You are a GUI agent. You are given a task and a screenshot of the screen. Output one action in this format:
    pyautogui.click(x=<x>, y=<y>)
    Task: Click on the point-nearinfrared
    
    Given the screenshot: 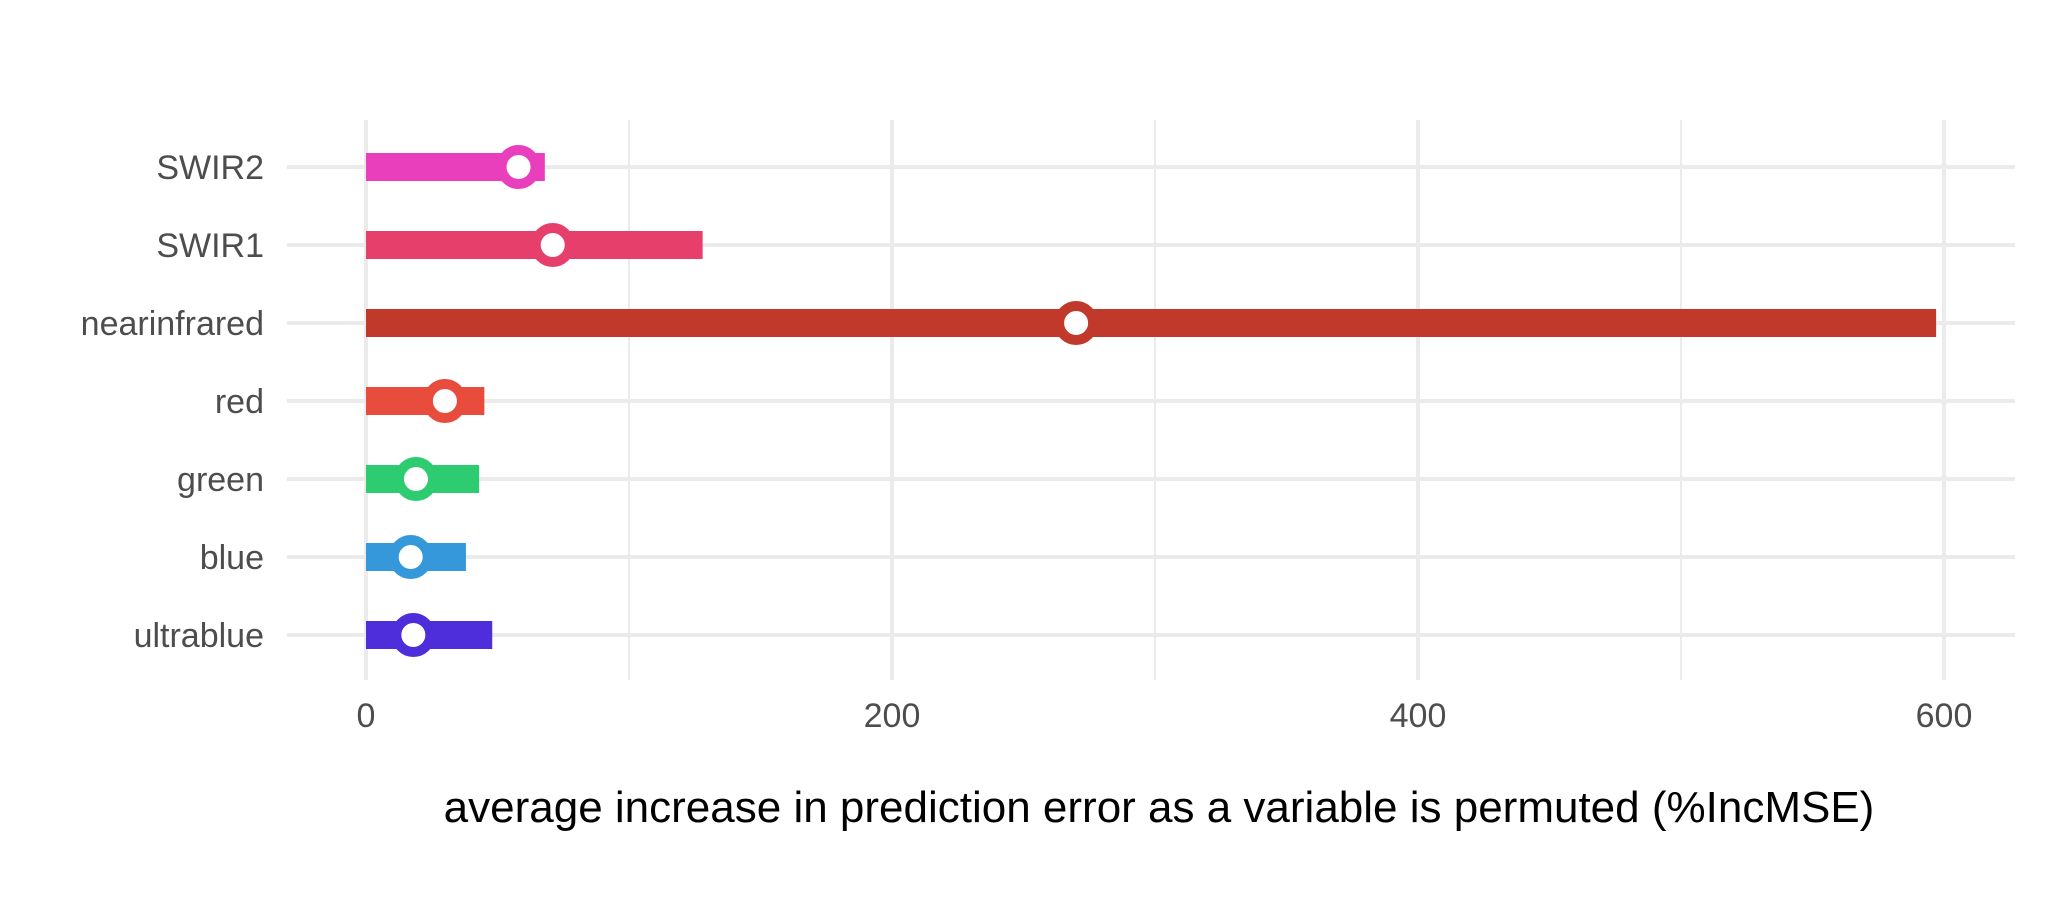 What is the action you would take?
    pyautogui.click(x=1076, y=323)
    